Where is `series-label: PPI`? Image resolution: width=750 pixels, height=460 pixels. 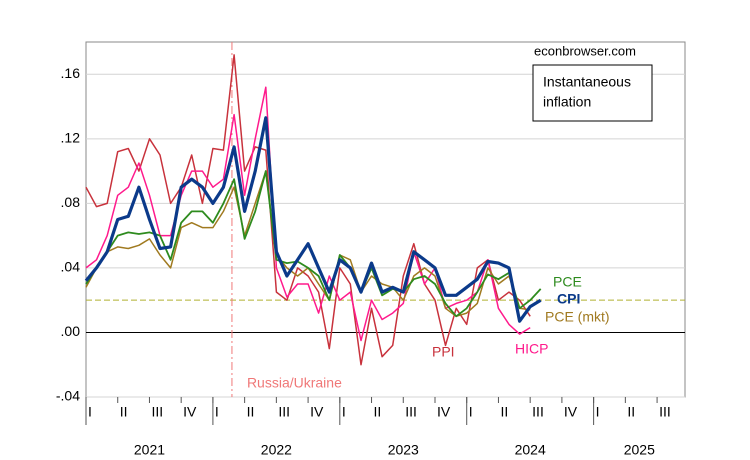 series-label: PPI is located at coordinates (443, 352).